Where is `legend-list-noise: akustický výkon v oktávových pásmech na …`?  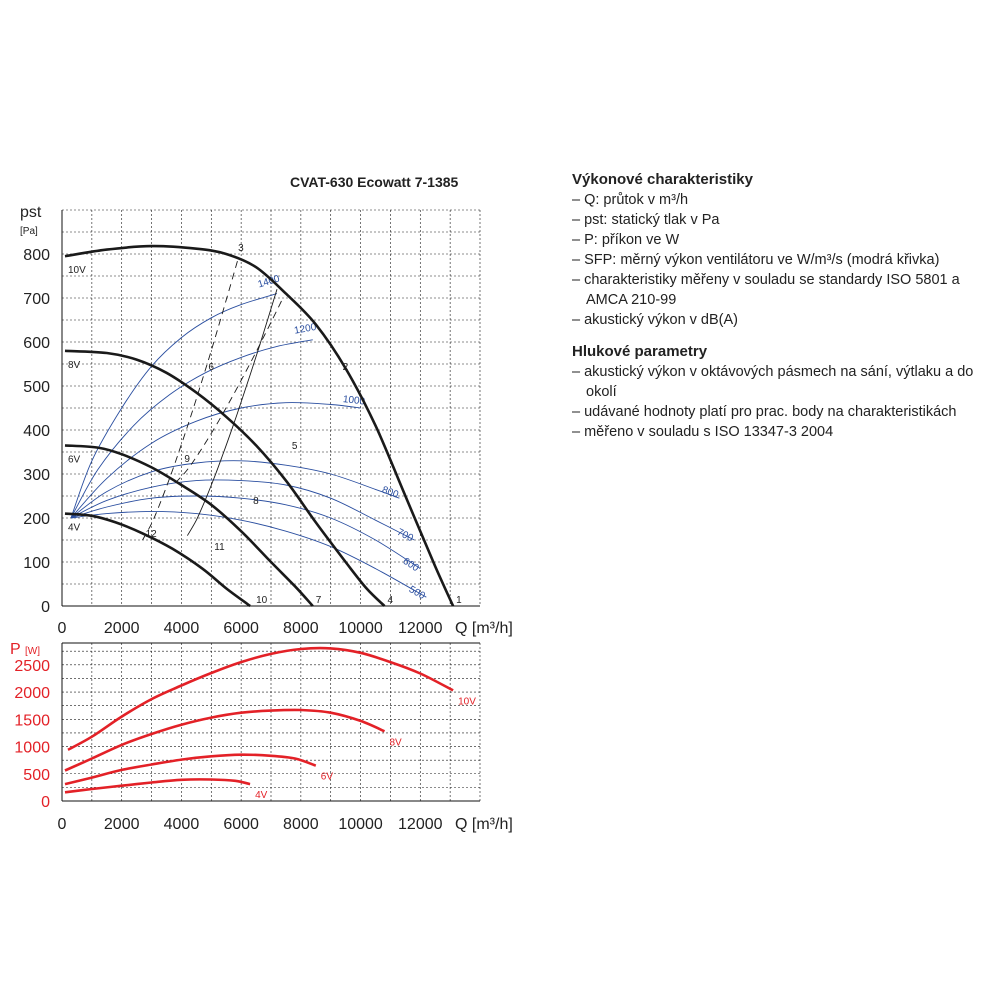 legend-list-noise: akustický výkon v oktávových pásmech na … is located at coordinates (782, 402).